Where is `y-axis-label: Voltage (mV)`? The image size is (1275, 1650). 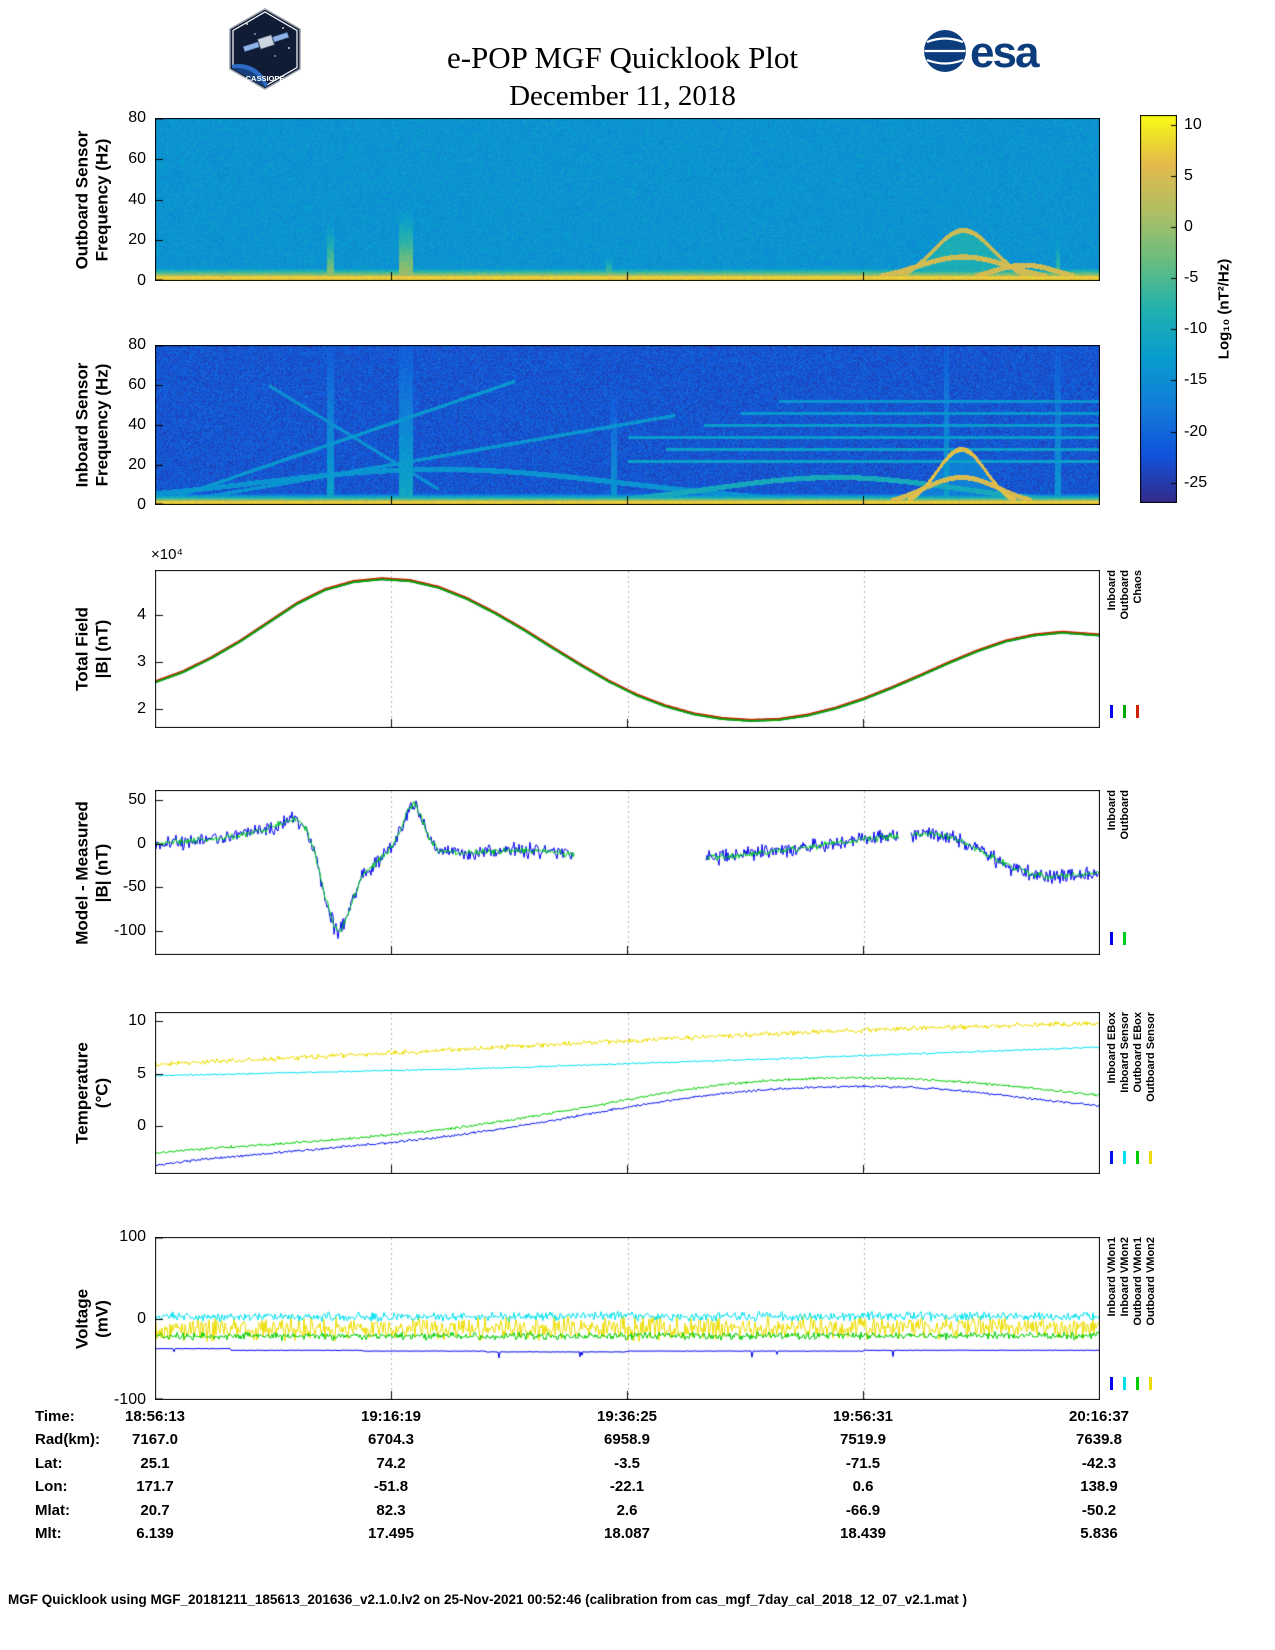 y-axis-label: Voltage (mV) is located at coordinates (92, 1318).